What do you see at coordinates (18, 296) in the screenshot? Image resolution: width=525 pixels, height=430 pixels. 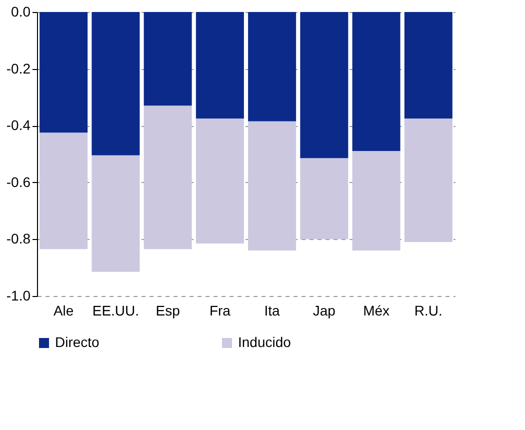 I see `y-tick-label: -1.0` at bounding box center [18, 296].